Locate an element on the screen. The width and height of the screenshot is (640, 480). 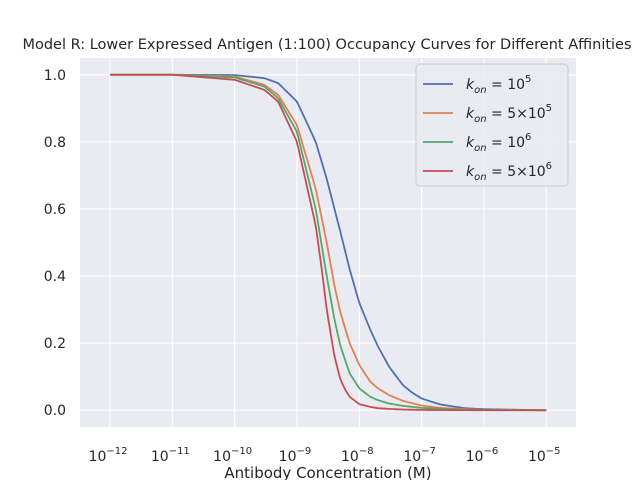
y-tick-label: 1.0 is located at coordinates (55, 76).